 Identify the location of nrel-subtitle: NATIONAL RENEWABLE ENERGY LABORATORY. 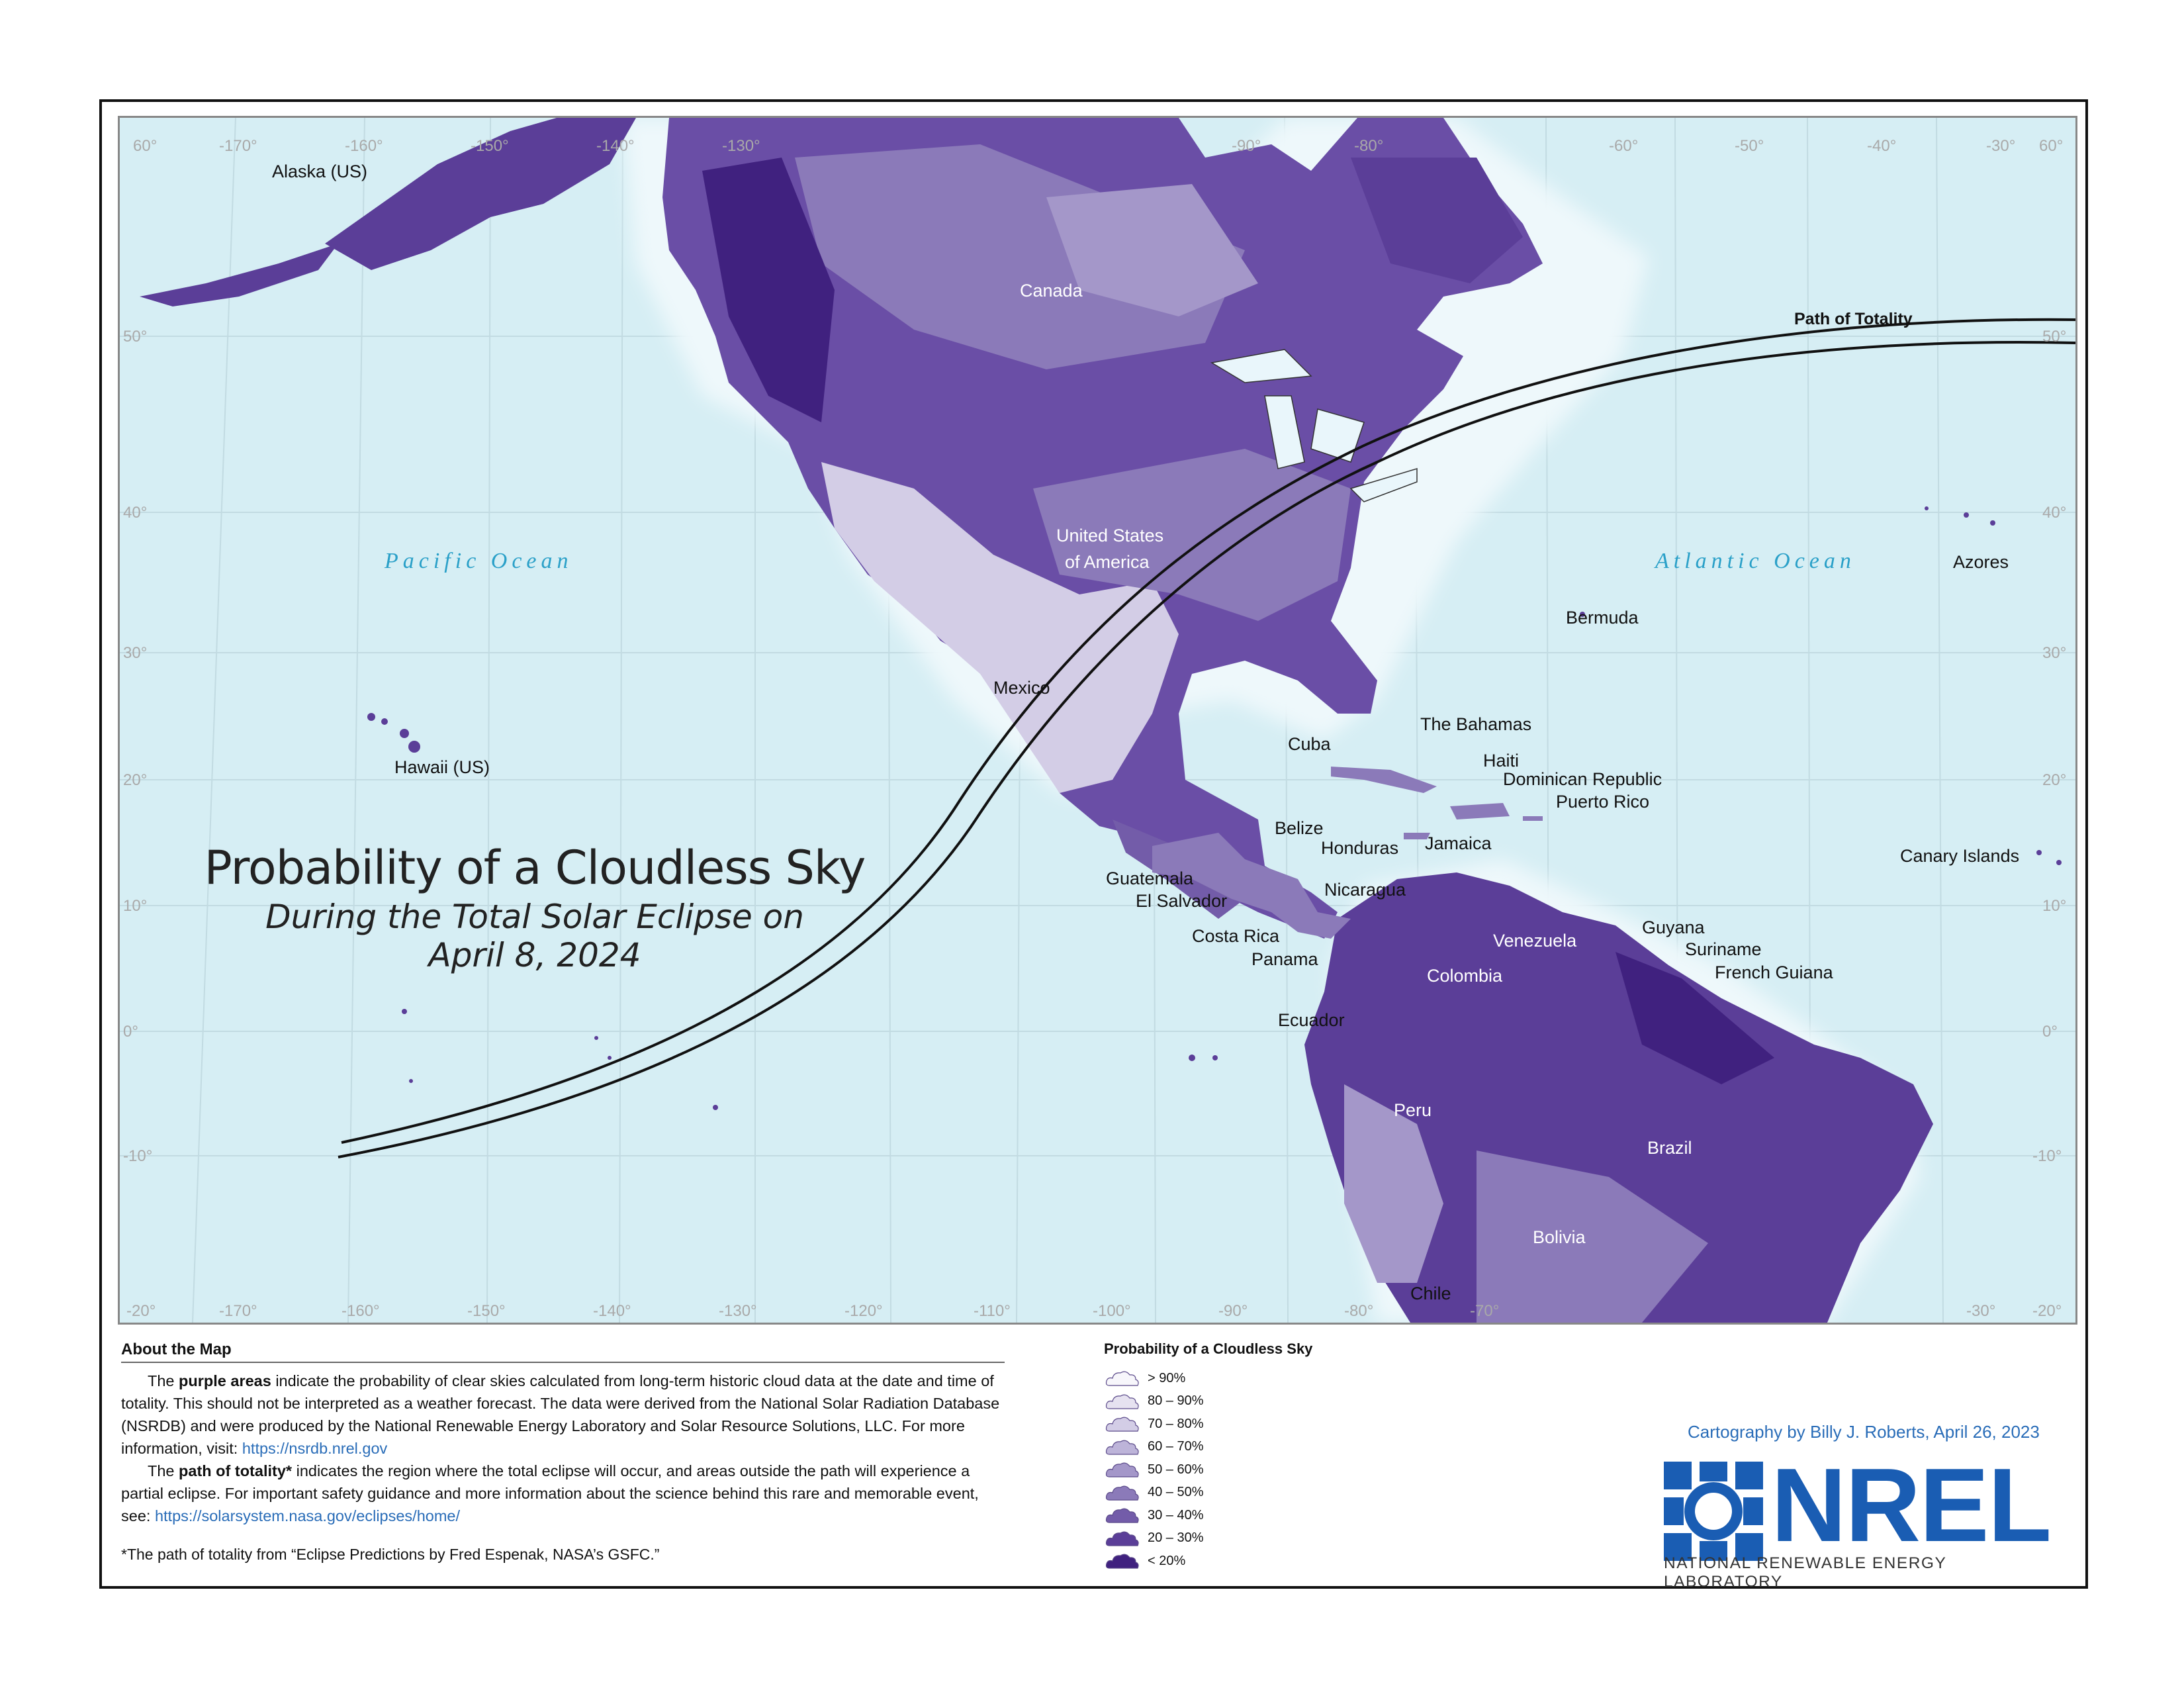
(1805, 1572).